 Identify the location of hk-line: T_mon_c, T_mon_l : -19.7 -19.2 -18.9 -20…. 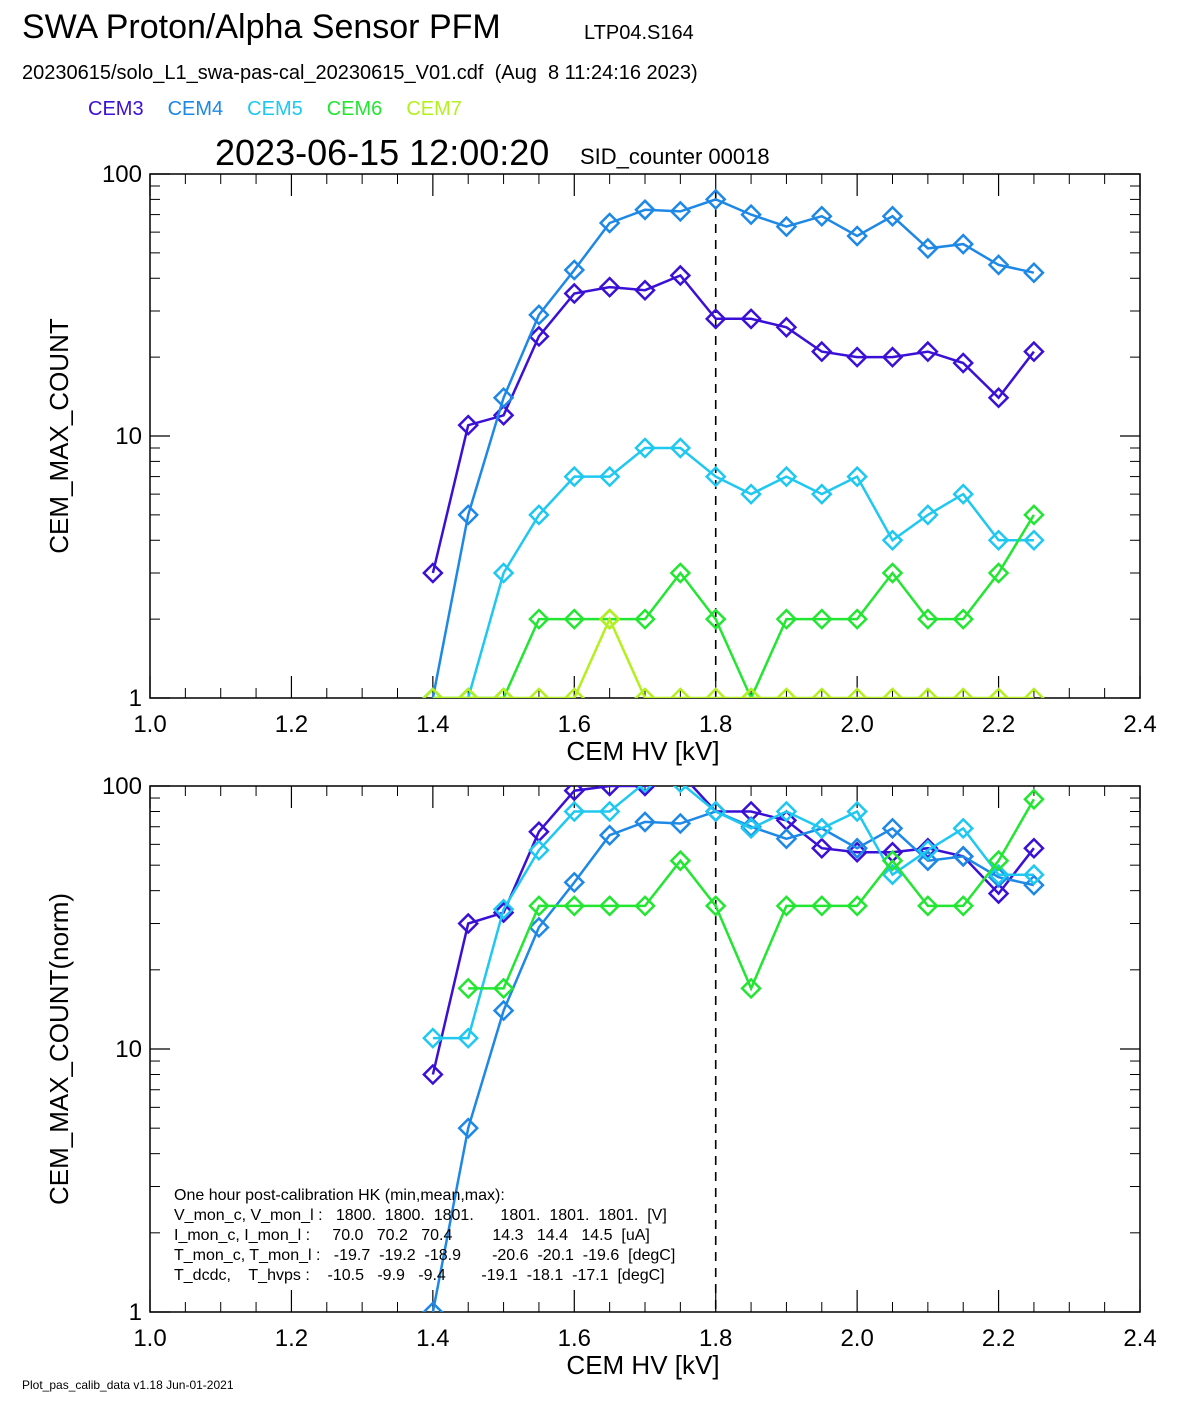
(424, 1255).